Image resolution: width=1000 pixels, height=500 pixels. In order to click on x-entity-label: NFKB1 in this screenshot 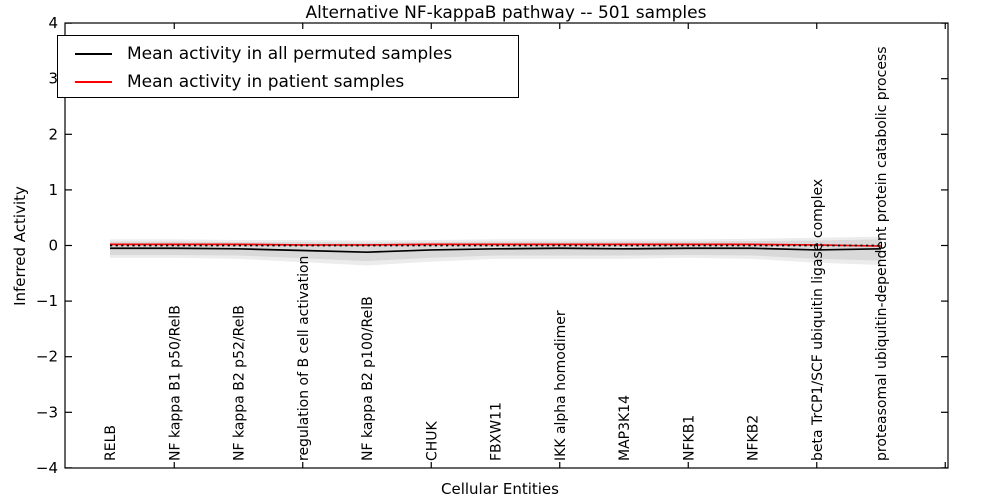, I will do `click(689, 438)`.